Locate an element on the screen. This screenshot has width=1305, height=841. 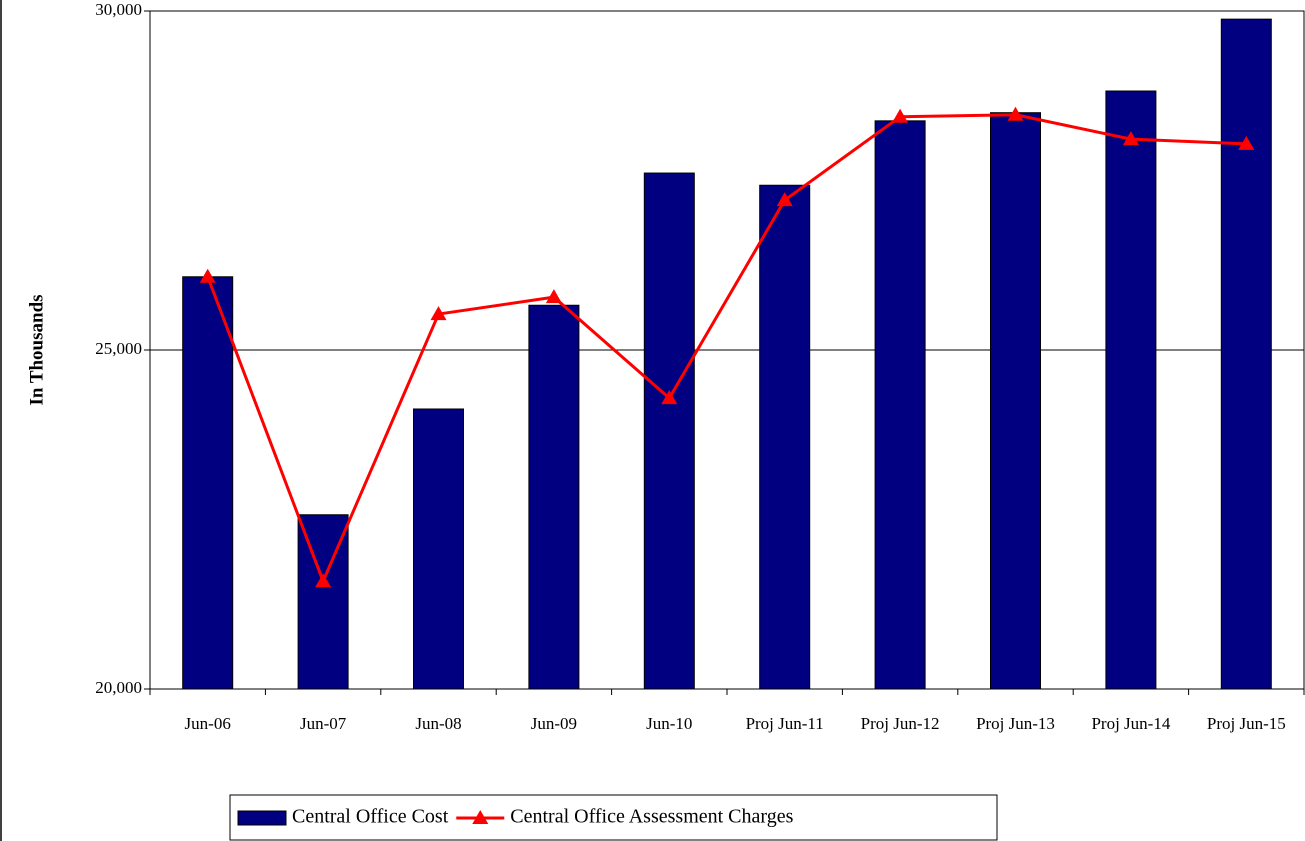
legend-box is located at coordinates (613, 817).